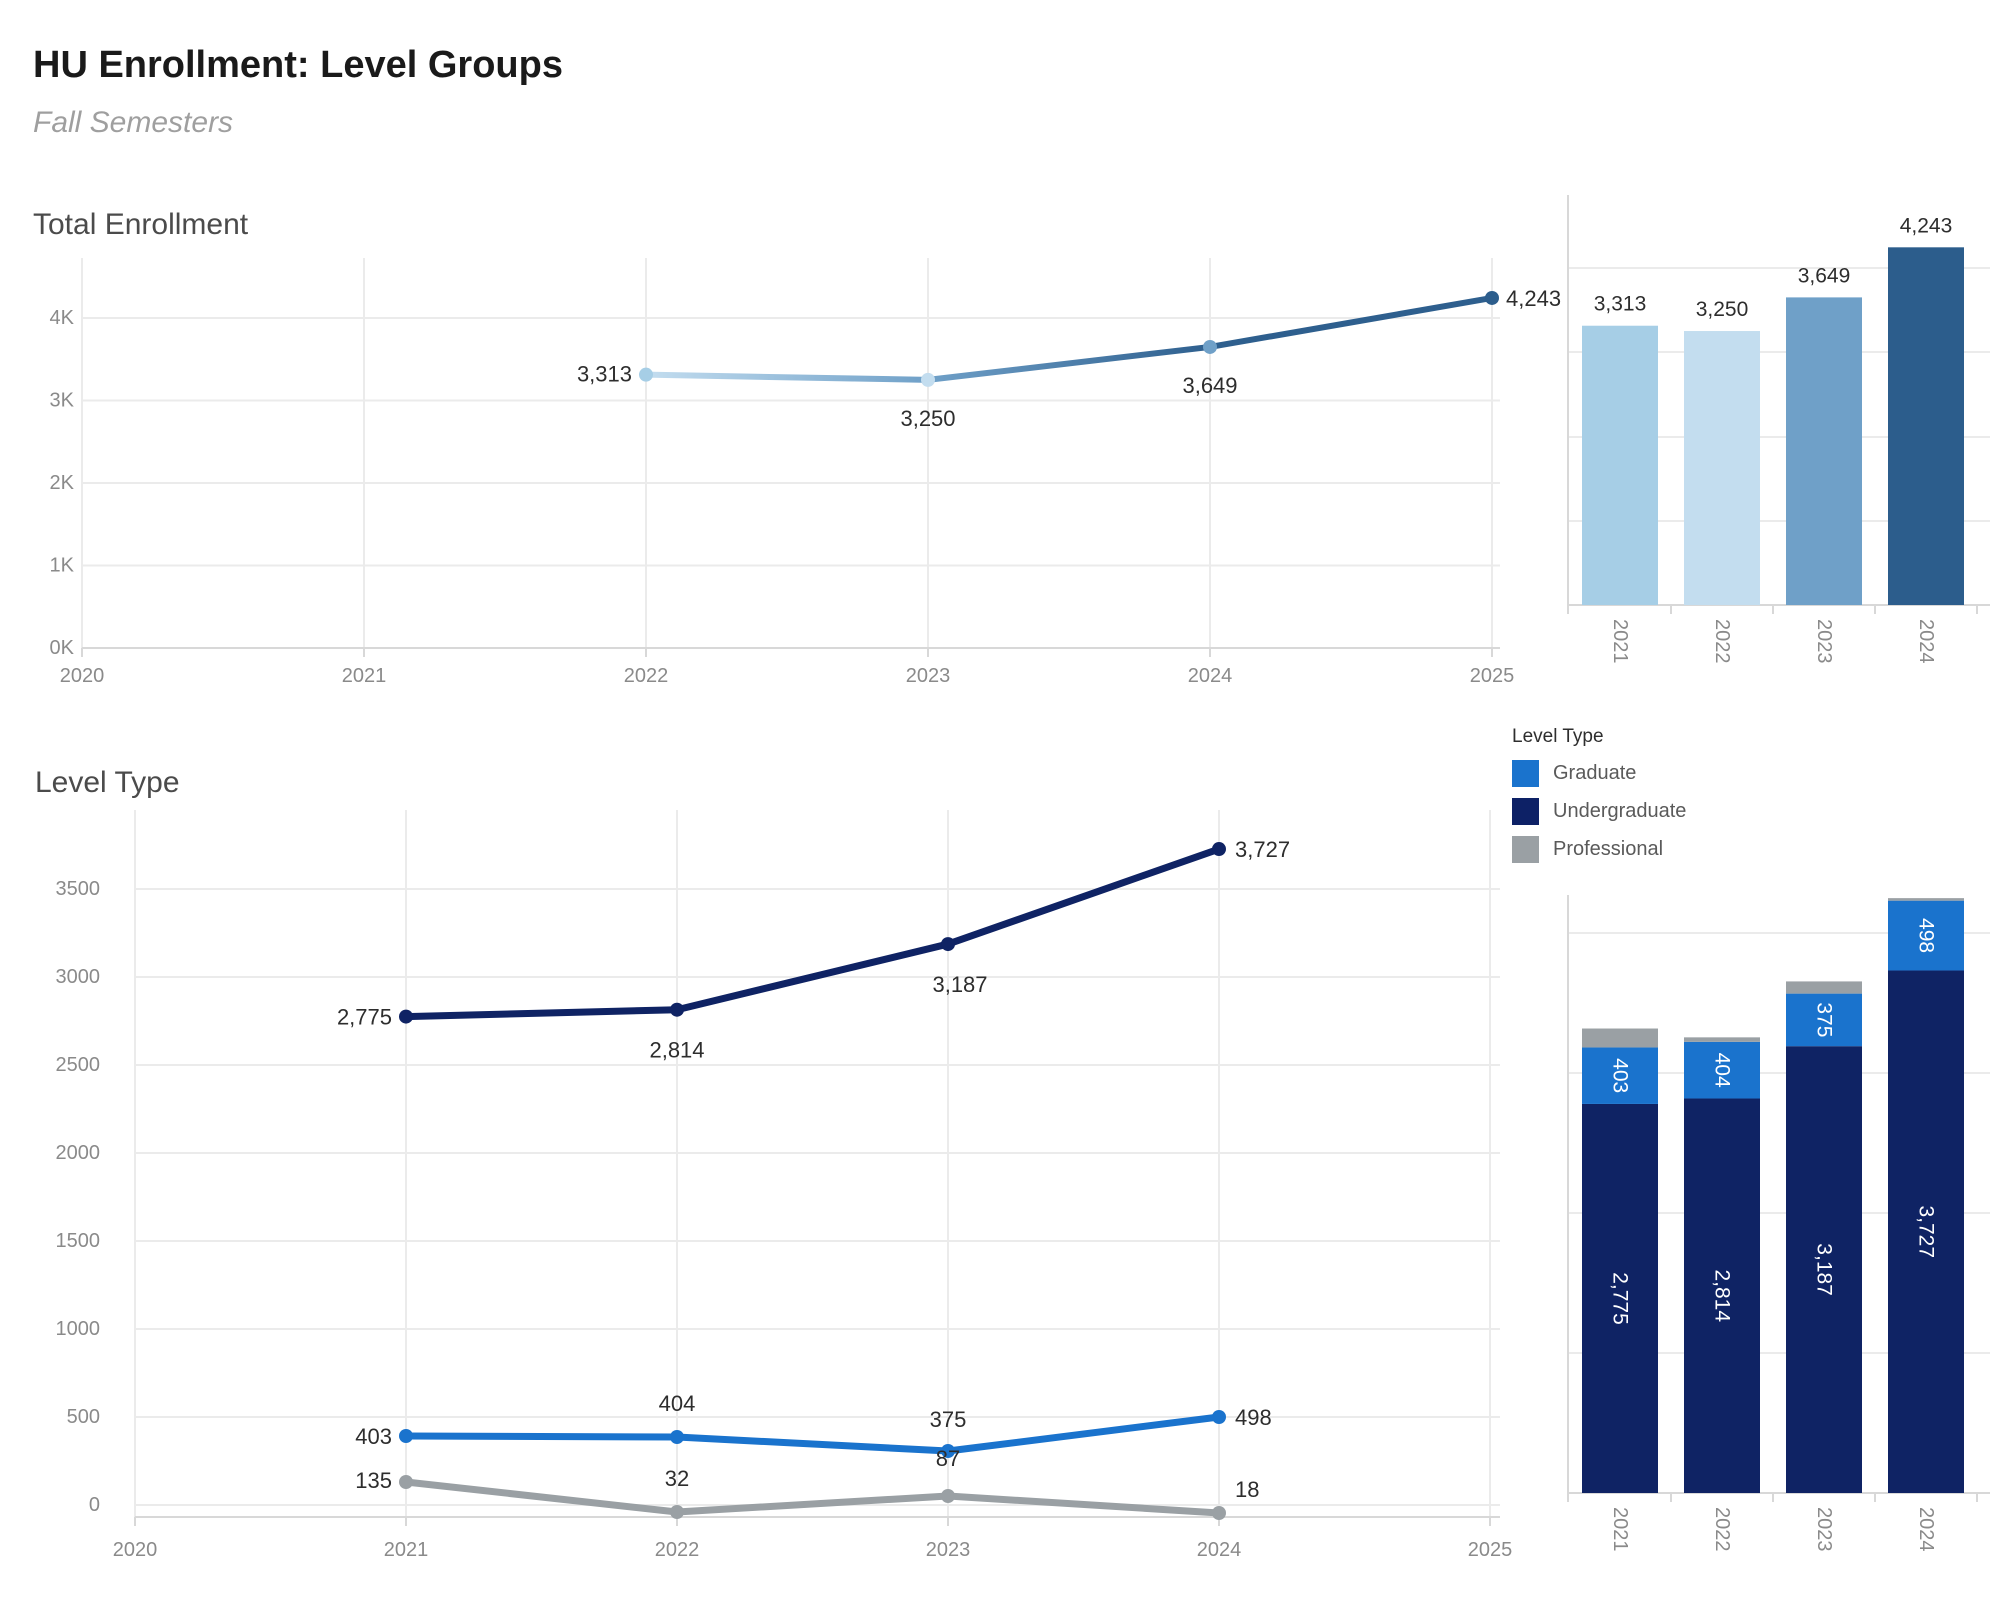 The height and width of the screenshot is (1598, 1998). What do you see at coordinates (1492, 297) in the screenshot?
I see `data-point-2024` at bounding box center [1492, 297].